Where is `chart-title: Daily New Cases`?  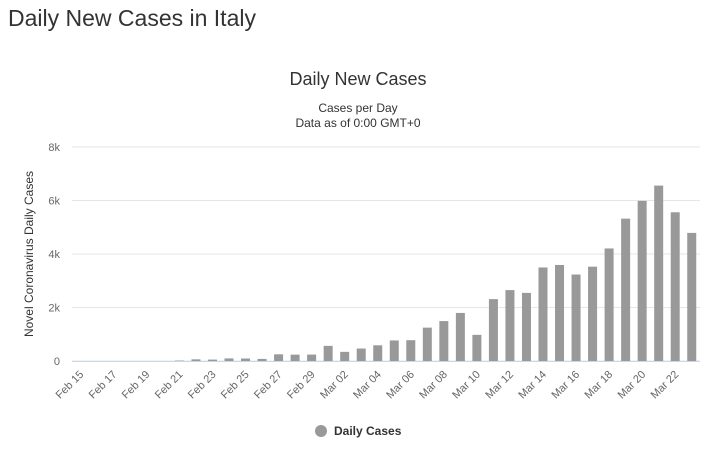
chart-title: Daily New Cases is located at coordinates (357, 79).